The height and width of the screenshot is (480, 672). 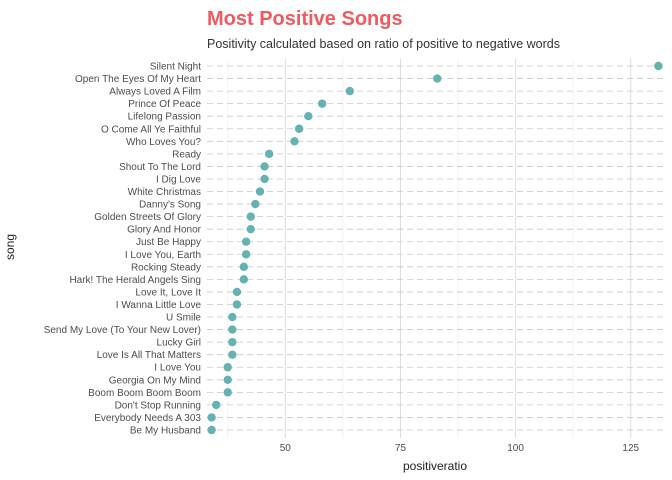 I want to click on y-tick-label: Georgia On My Mind, so click(x=155, y=380).